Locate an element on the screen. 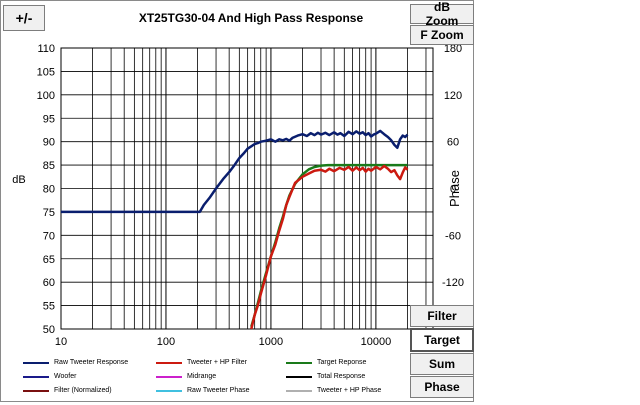  y-tick-label: 75 is located at coordinates (49, 213).